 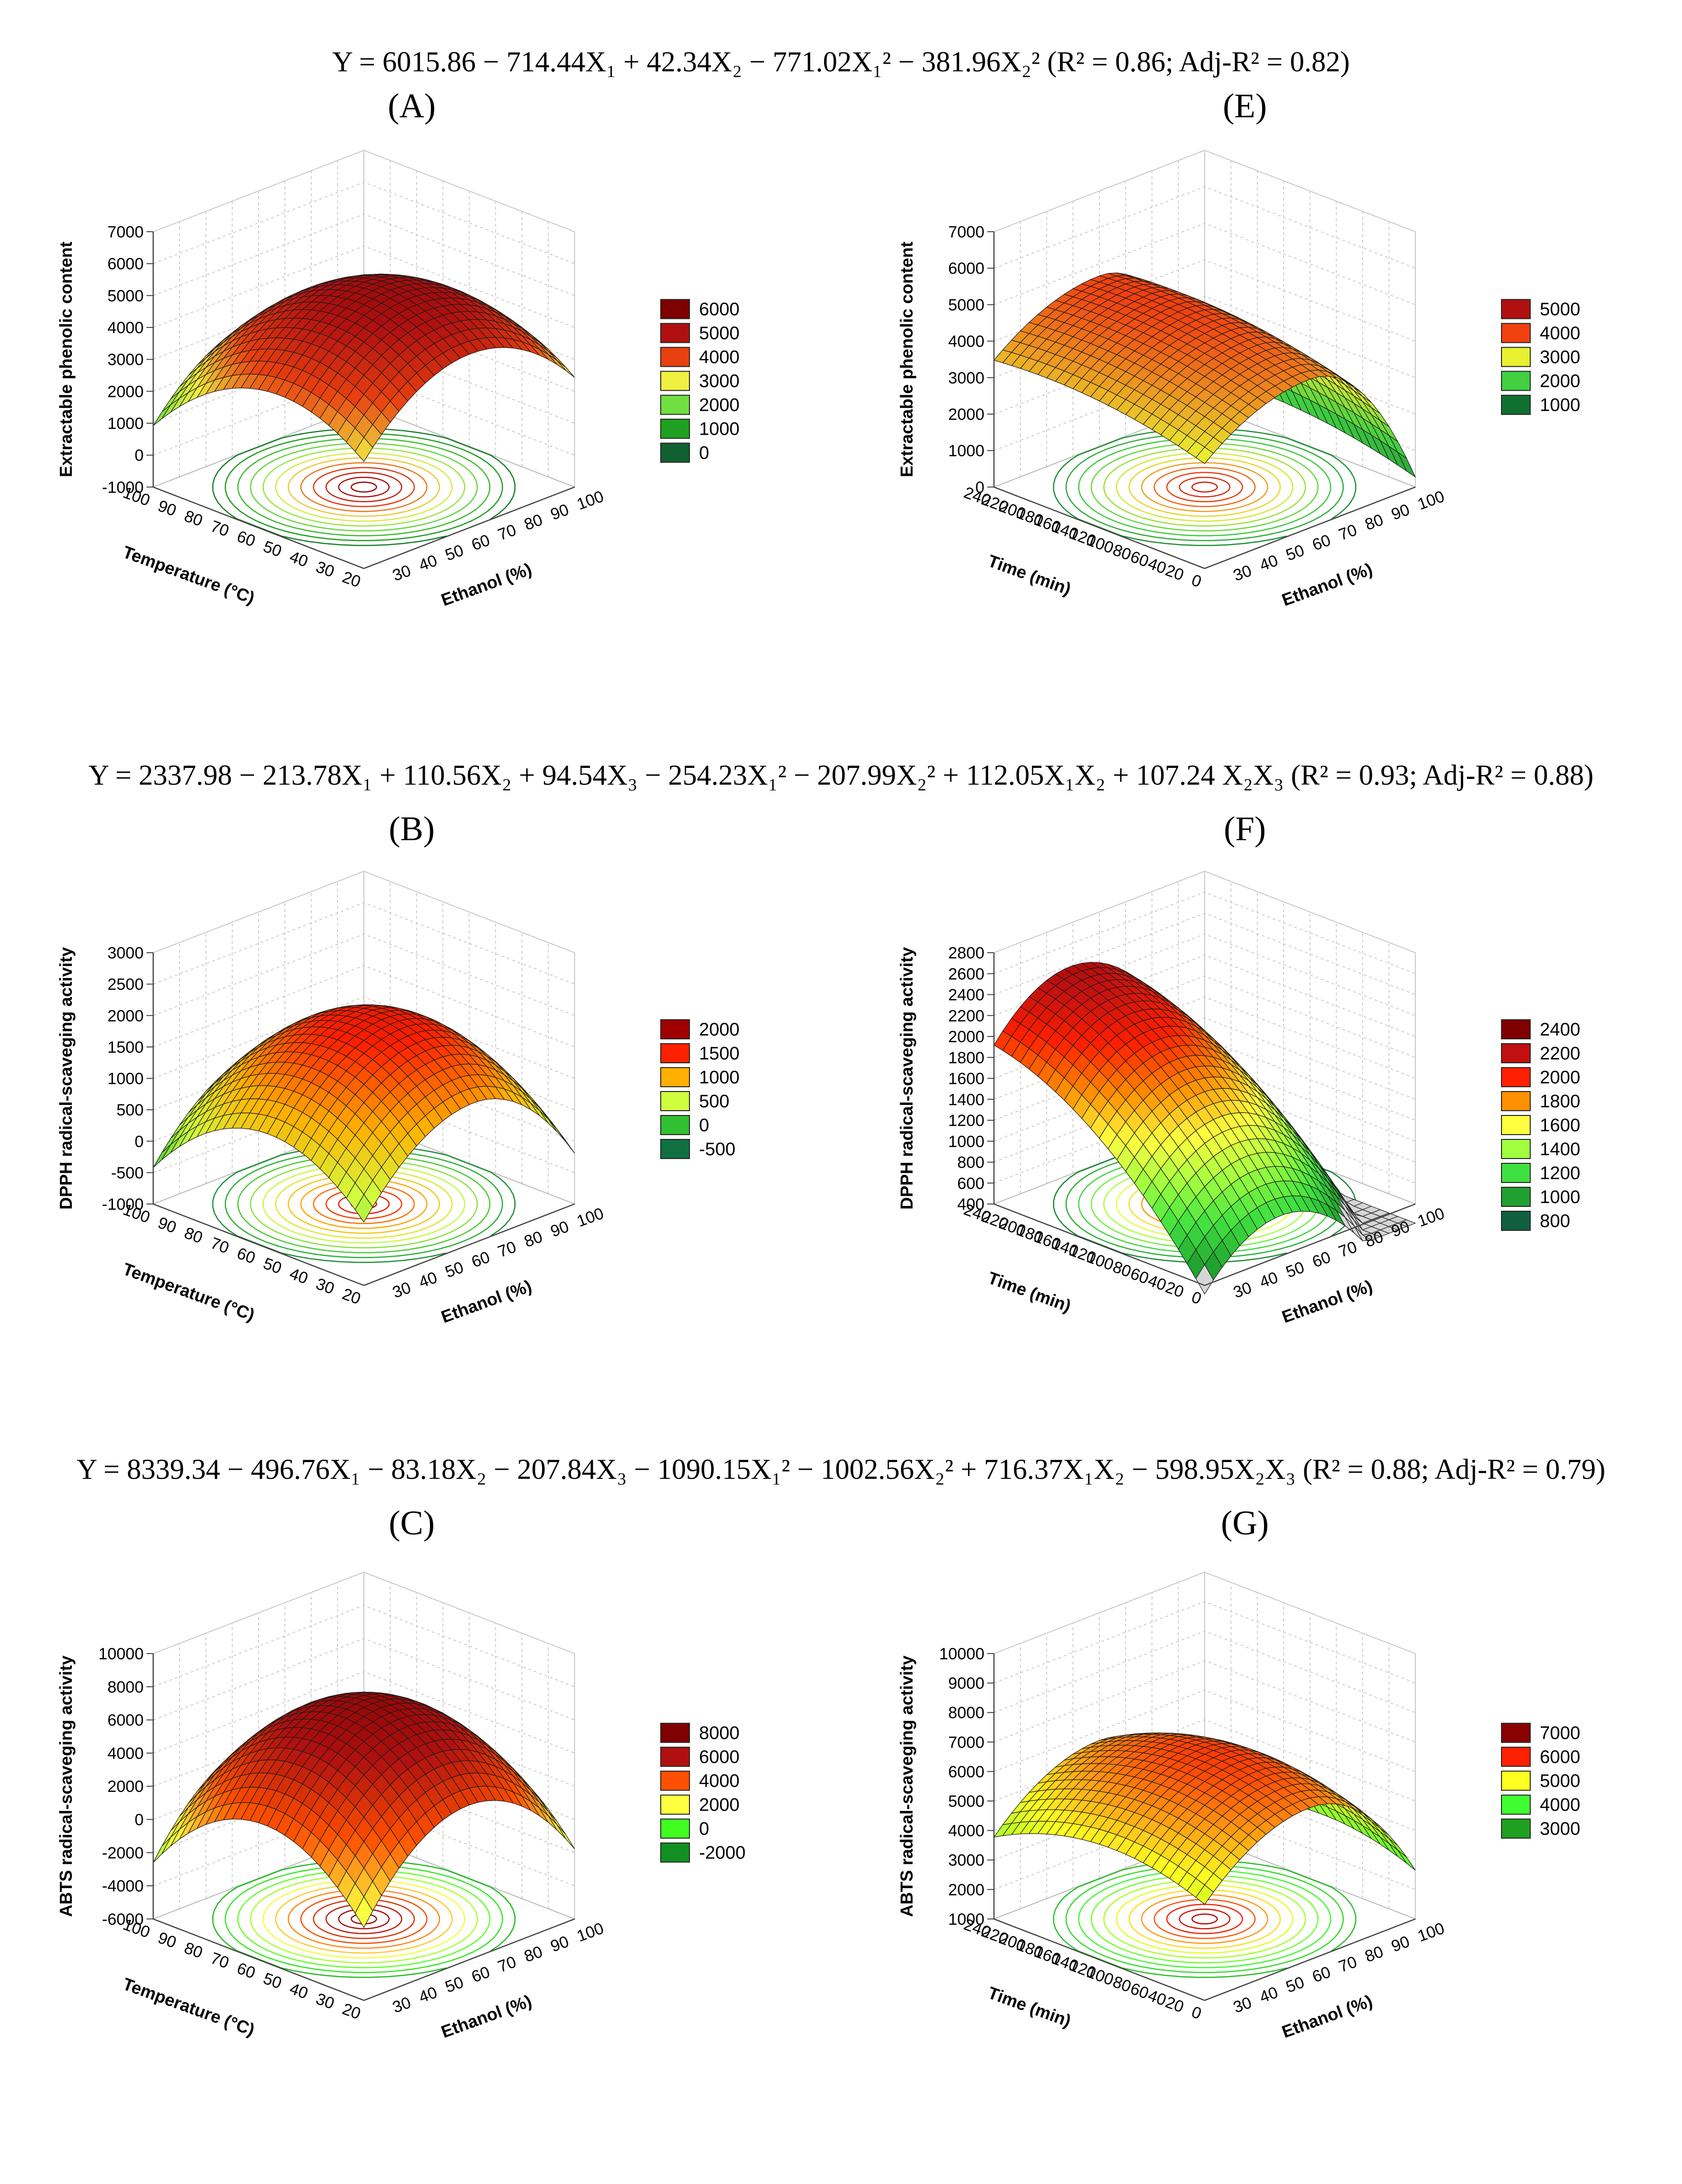 What do you see at coordinates (714, 1102) in the screenshot?
I see `legend-label: 500` at bounding box center [714, 1102].